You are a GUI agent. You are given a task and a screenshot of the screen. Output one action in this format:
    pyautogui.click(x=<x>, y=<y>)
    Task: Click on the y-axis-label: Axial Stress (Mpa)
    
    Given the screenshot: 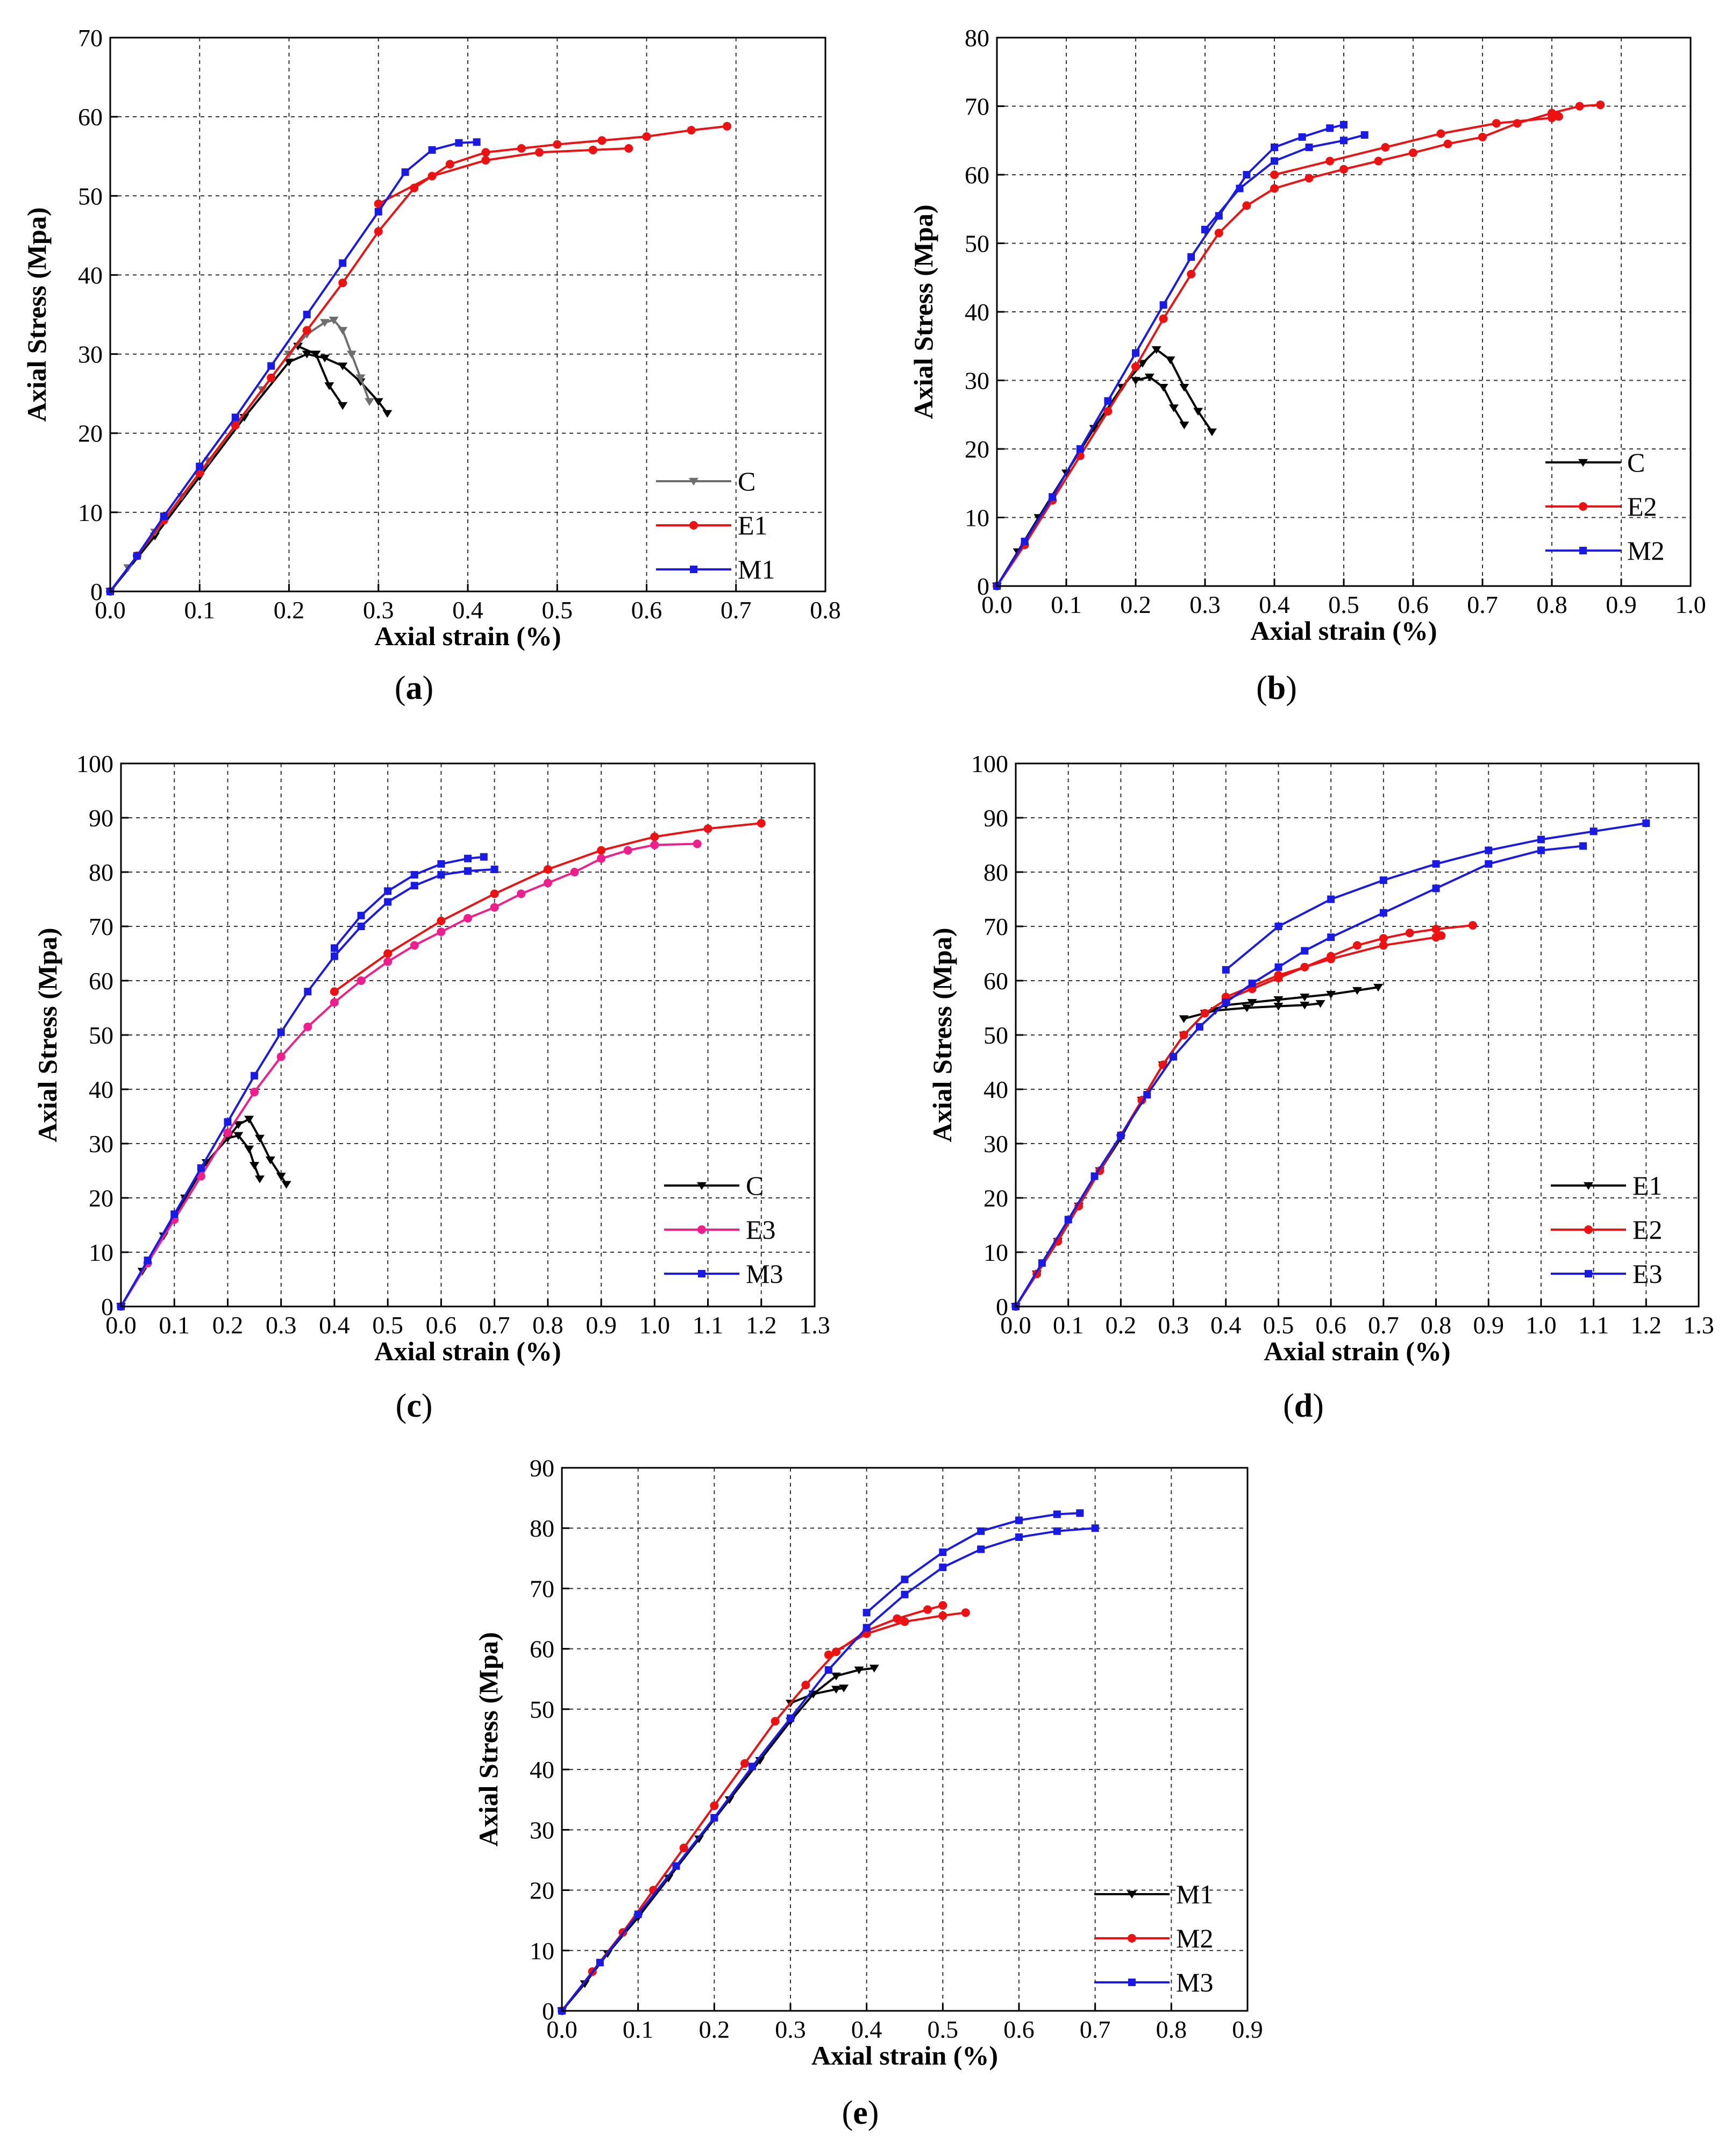 What is the action you would take?
    pyautogui.click(x=942, y=1034)
    